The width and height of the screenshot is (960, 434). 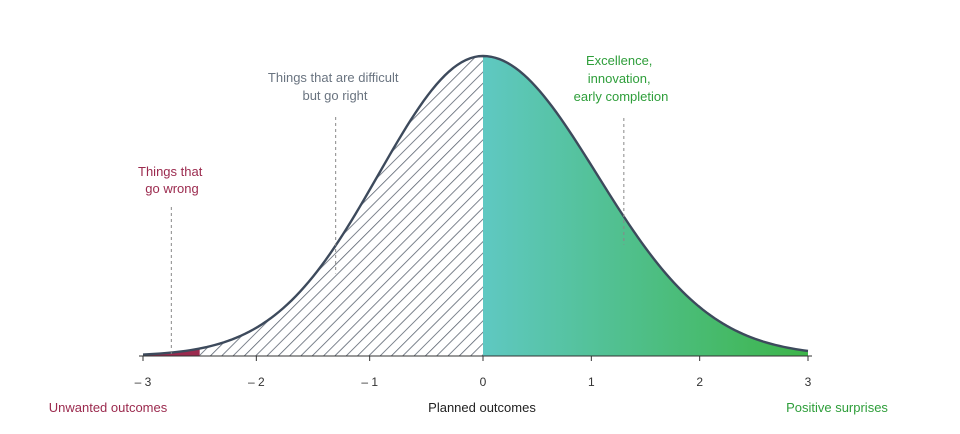 I want to click on x-tick-label: – 1, so click(x=369, y=382).